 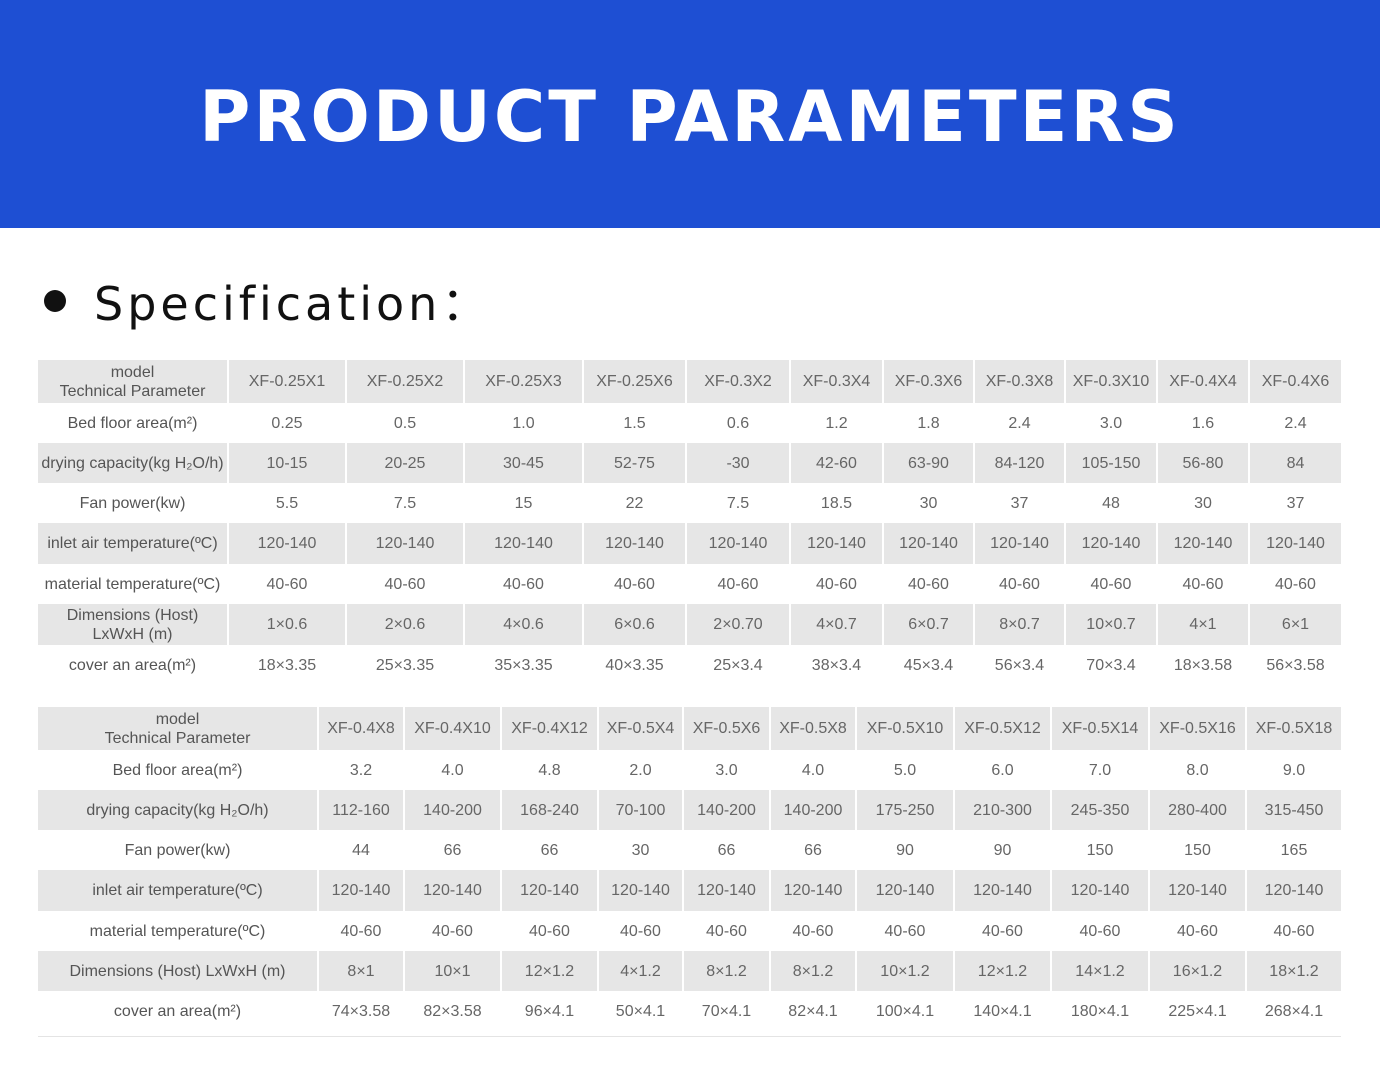 I want to click on row-label-cell: material temperature(ºC), so click(x=133, y=584).